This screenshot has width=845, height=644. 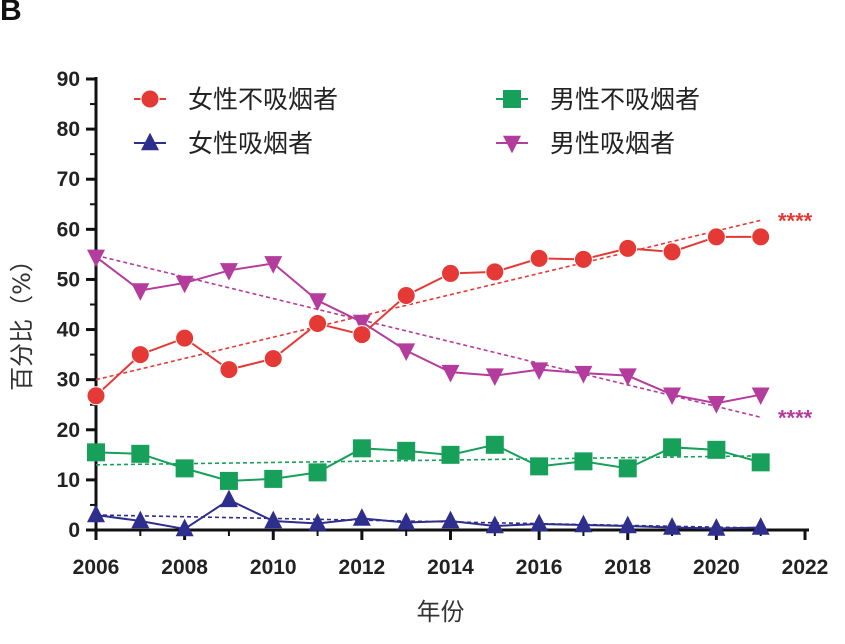 What do you see at coordinates (11, 13) in the screenshot?
I see `panel-label: B` at bounding box center [11, 13].